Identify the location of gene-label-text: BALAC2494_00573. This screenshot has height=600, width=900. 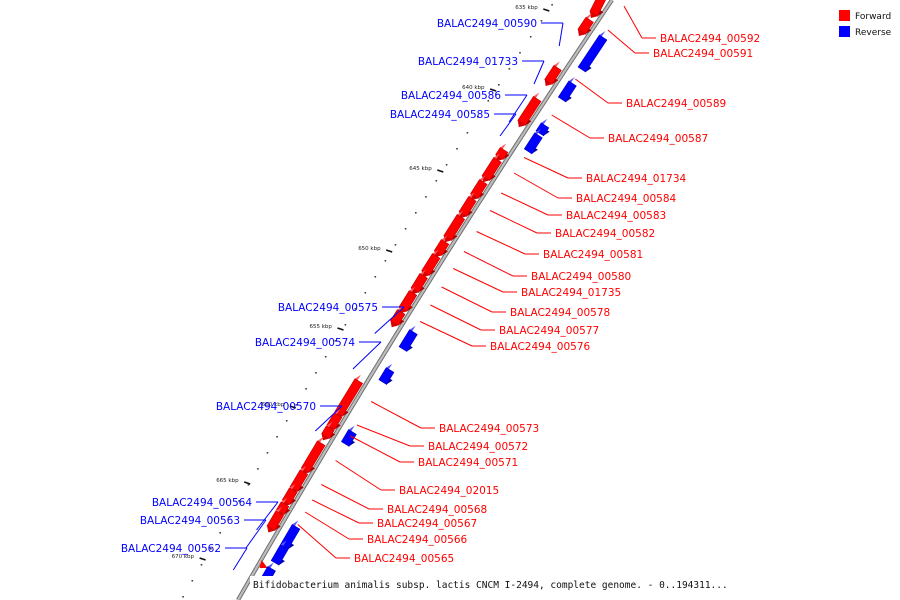
(489, 429).